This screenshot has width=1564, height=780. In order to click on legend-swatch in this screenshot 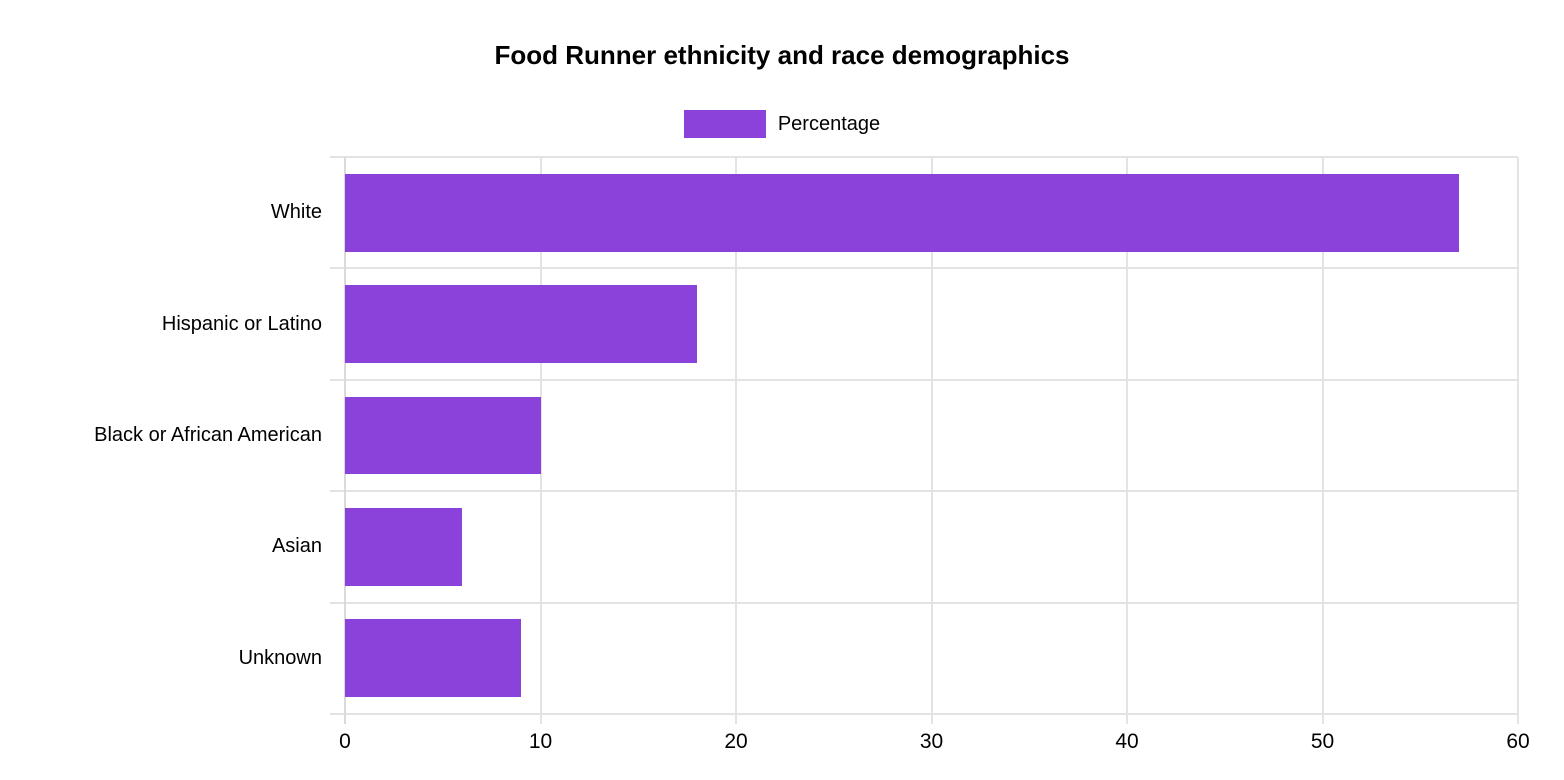, I will do `click(724, 124)`.